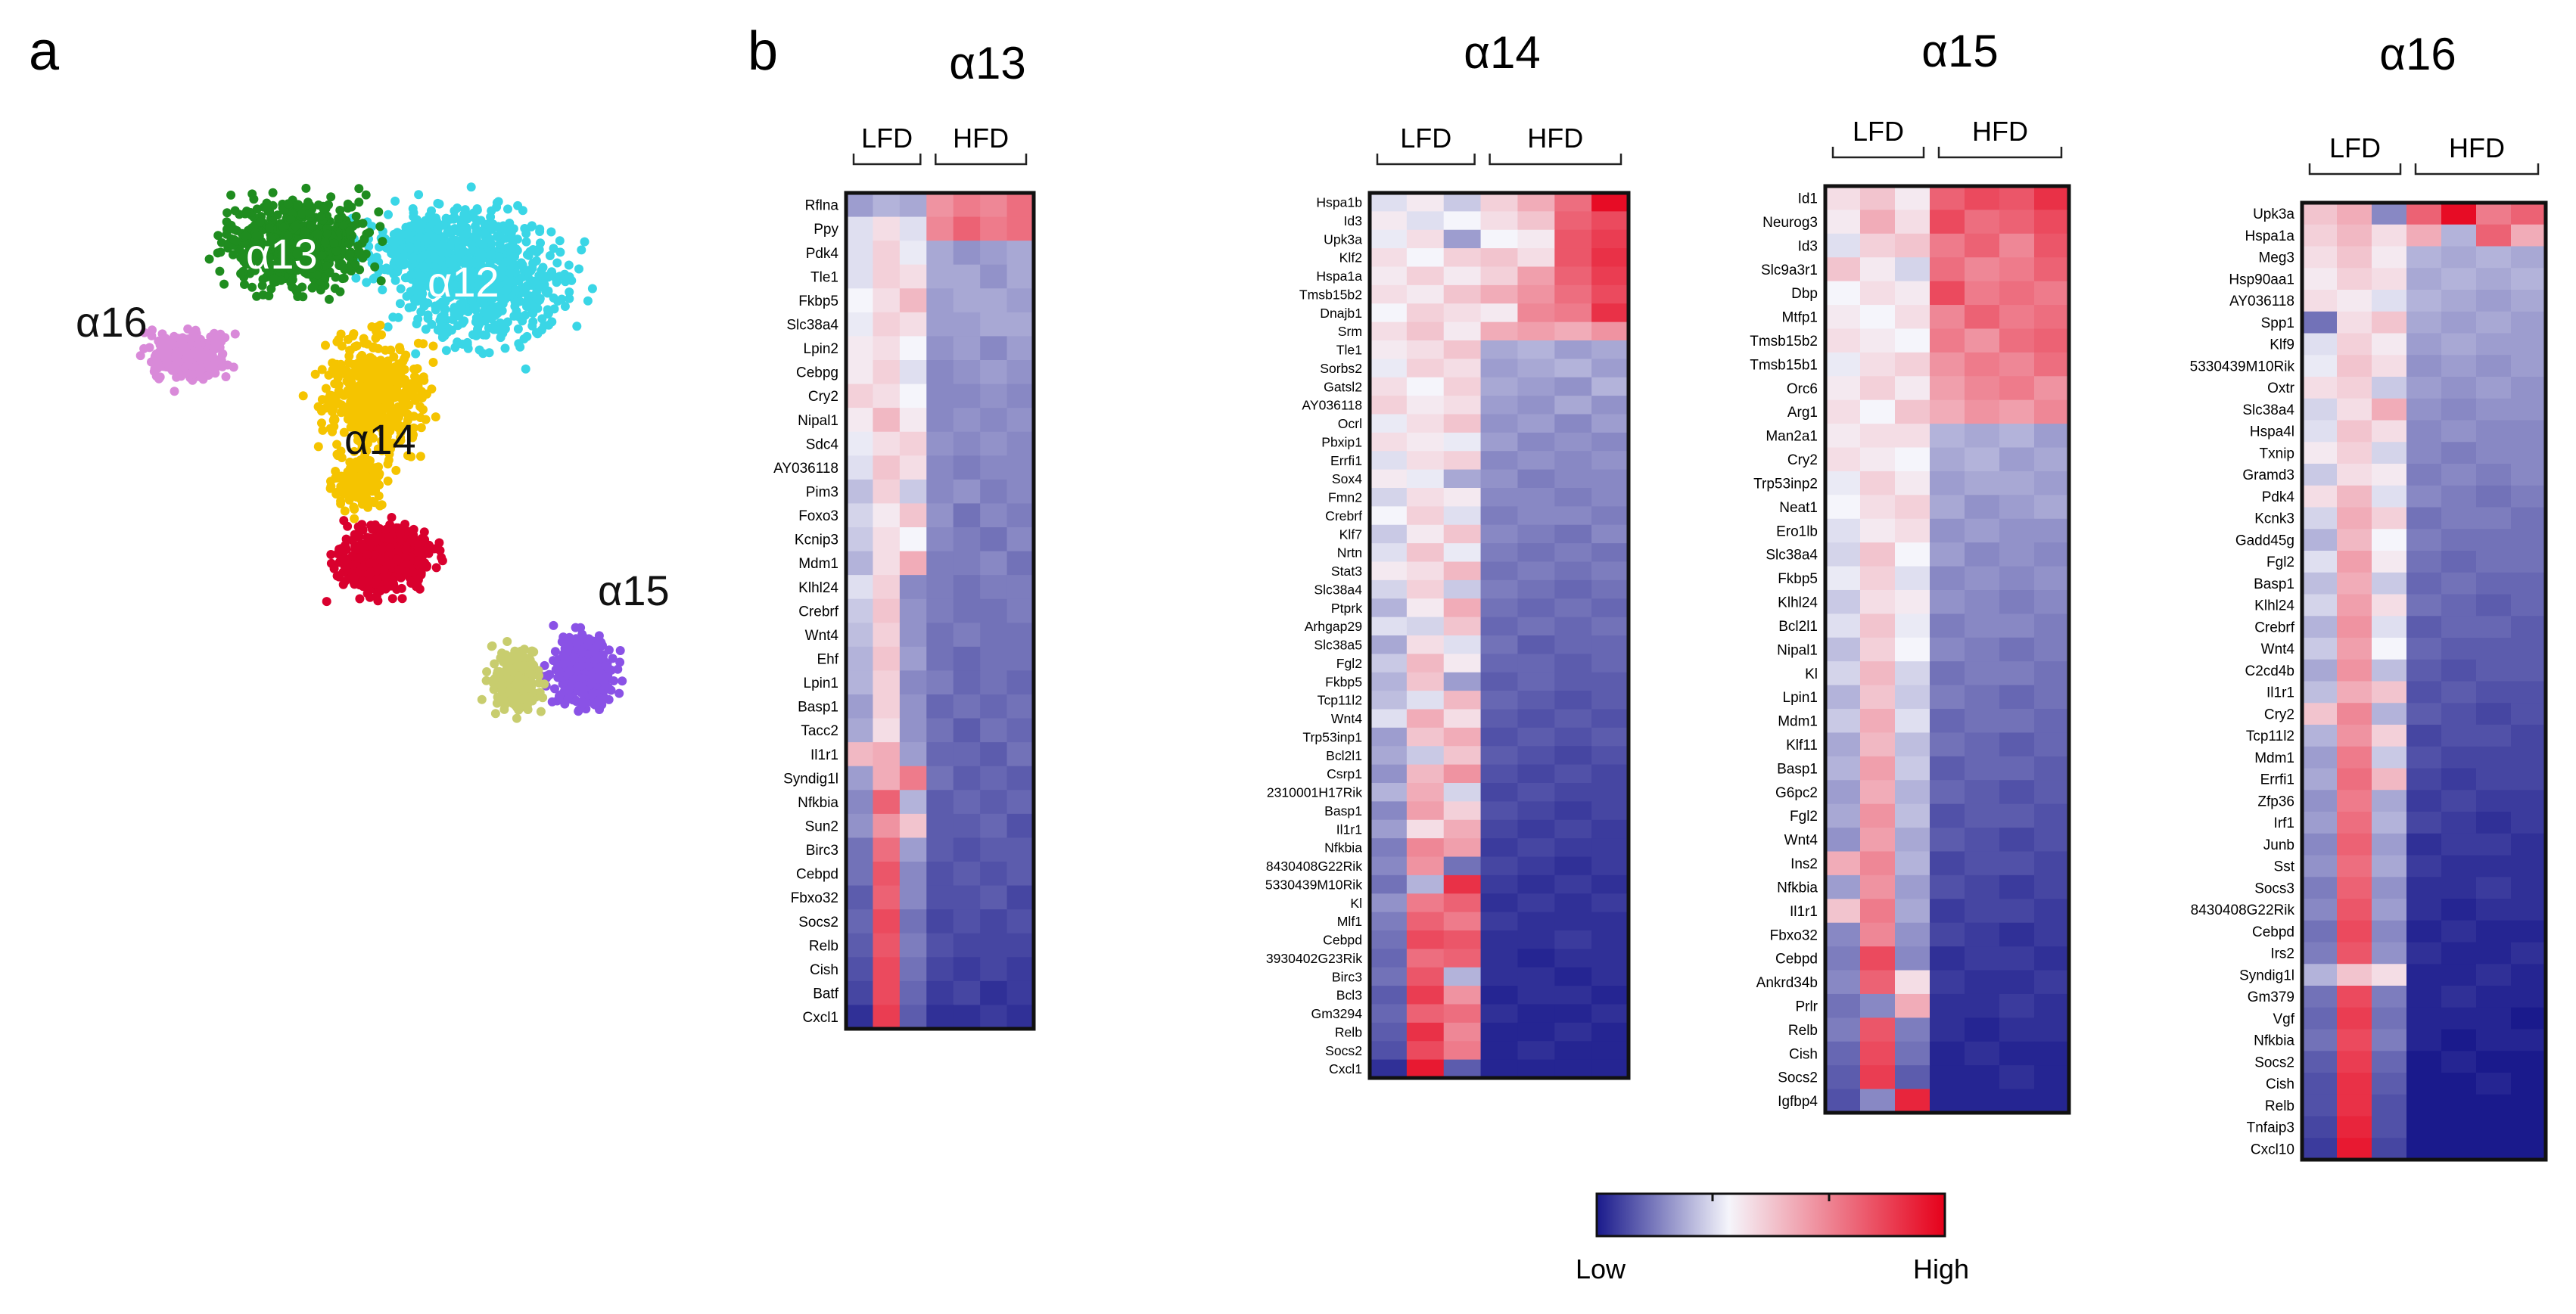 This screenshot has width=2576, height=1314. Describe the element at coordinates (818, 516) in the screenshot. I see `gene-label: Foxo3` at that location.